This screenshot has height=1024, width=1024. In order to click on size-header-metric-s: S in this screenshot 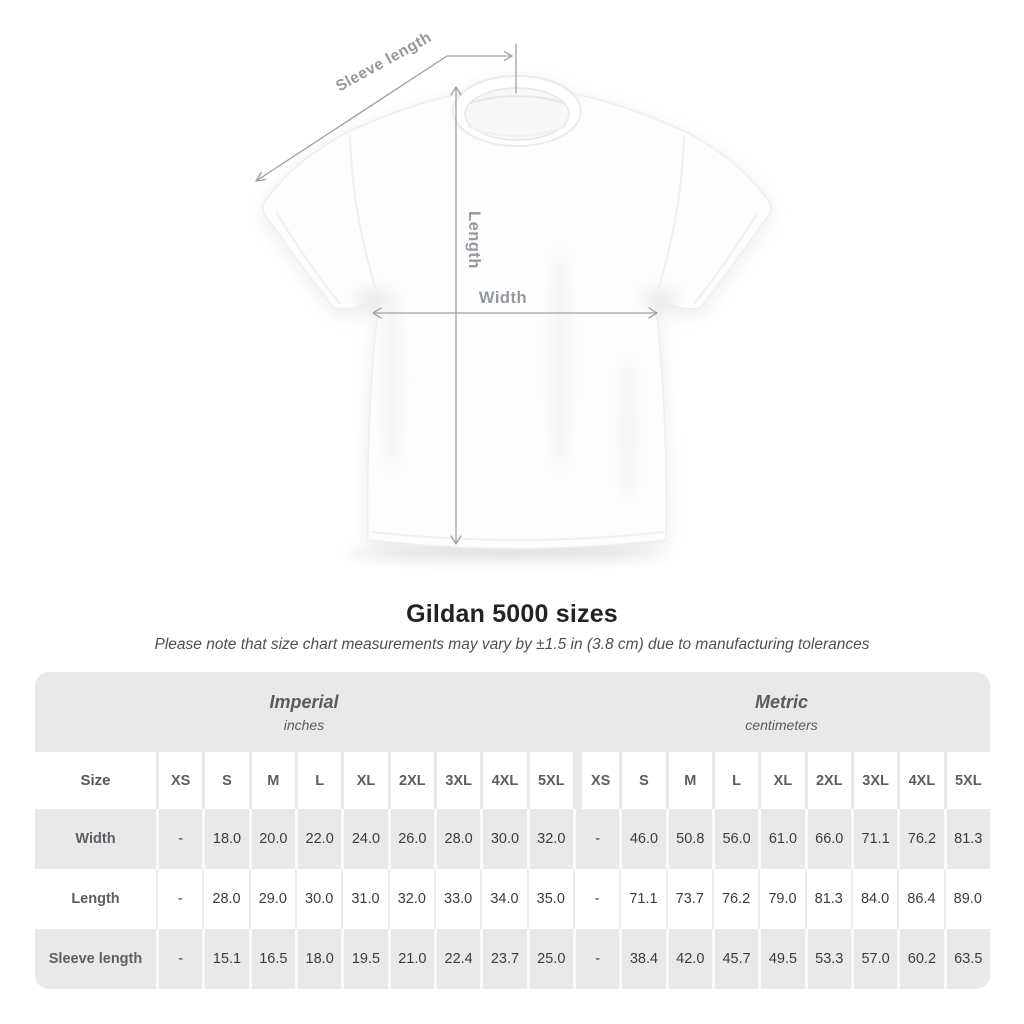, I will do `click(642, 780)`.